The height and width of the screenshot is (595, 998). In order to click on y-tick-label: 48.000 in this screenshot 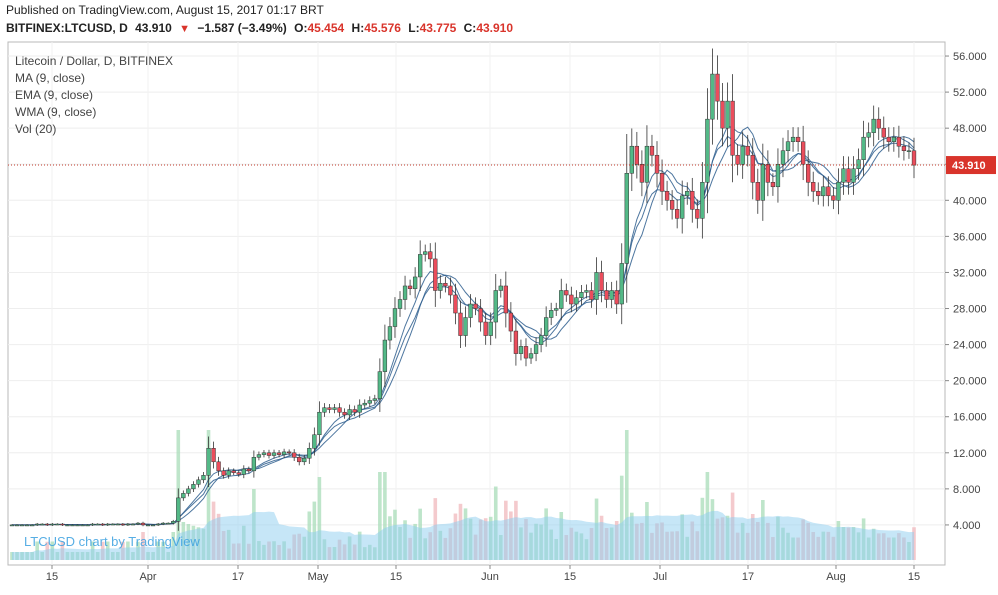, I will do `click(970, 129)`.